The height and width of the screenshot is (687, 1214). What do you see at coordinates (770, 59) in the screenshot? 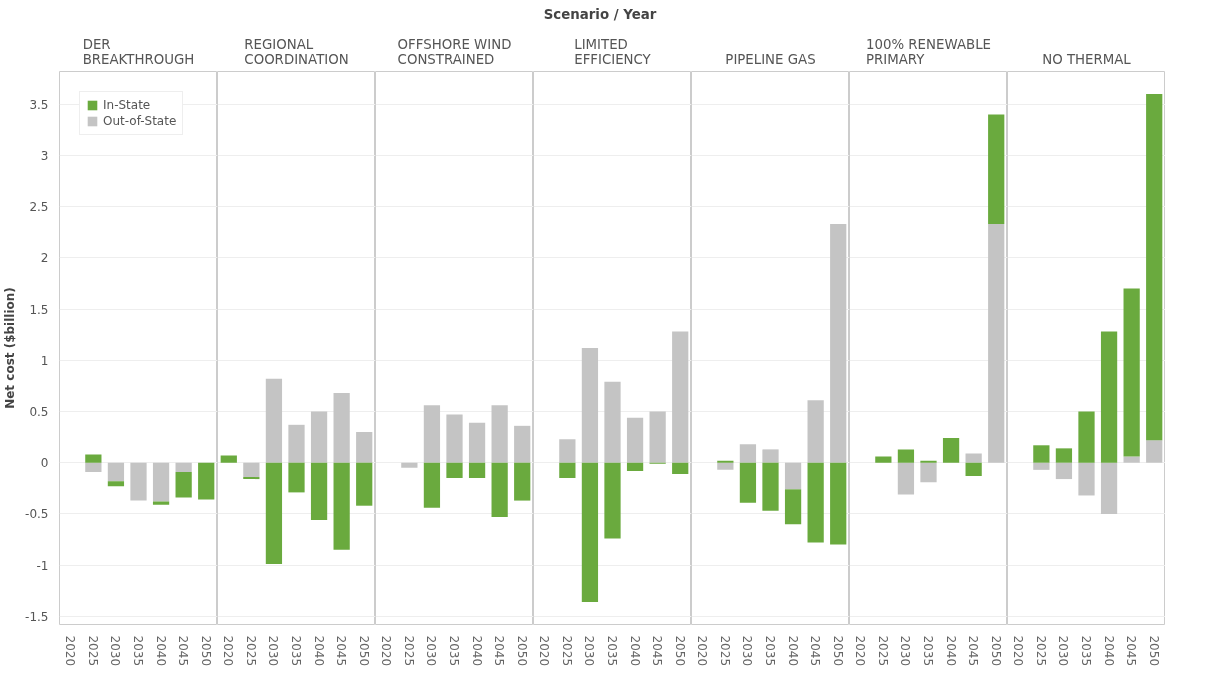
I see `chart-title: PIPELINE GAS` at bounding box center [770, 59].